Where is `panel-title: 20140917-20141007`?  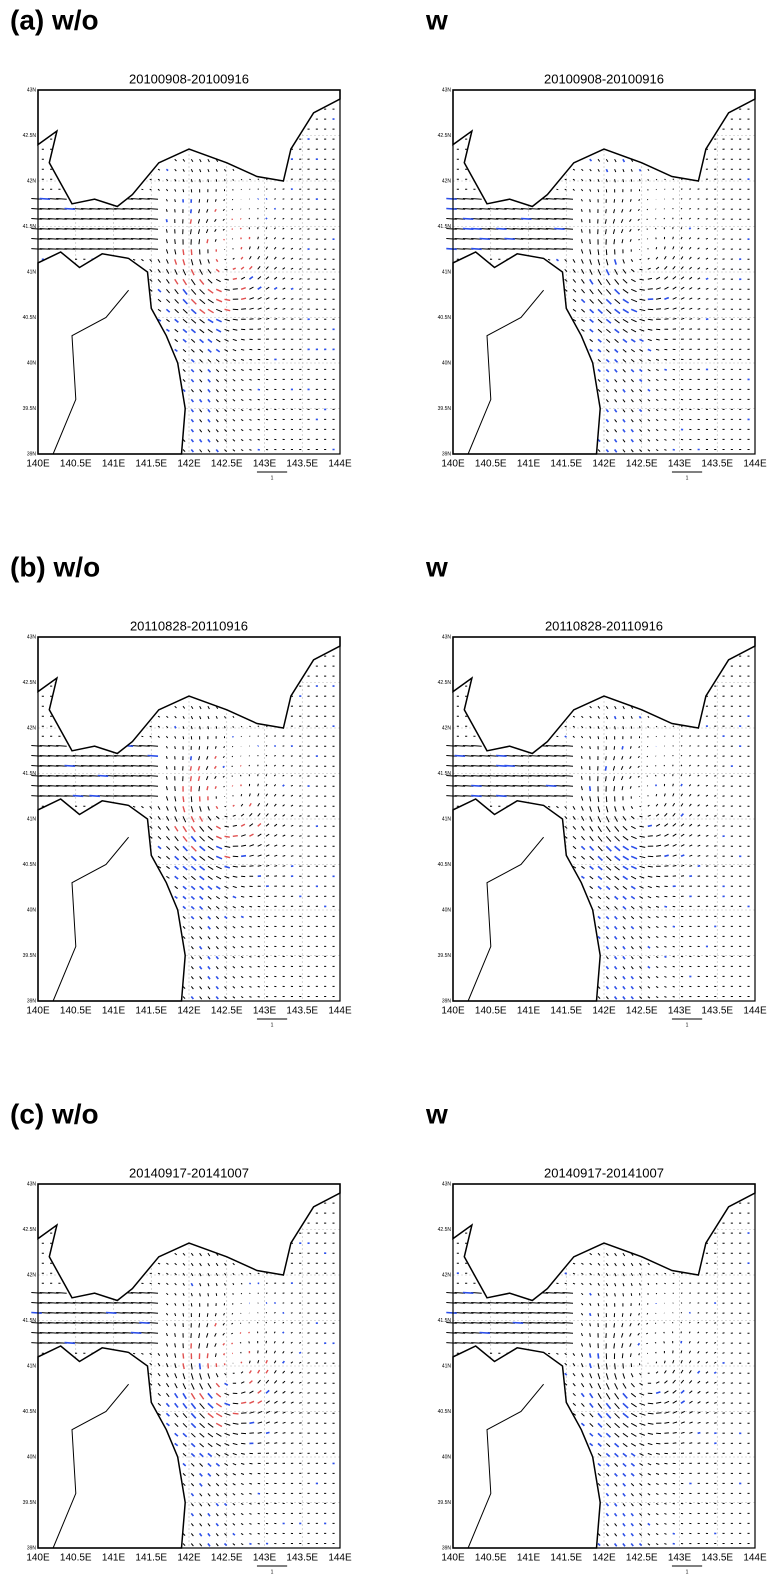 panel-title: 20140917-20141007 is located at coordinates (189, 1172).